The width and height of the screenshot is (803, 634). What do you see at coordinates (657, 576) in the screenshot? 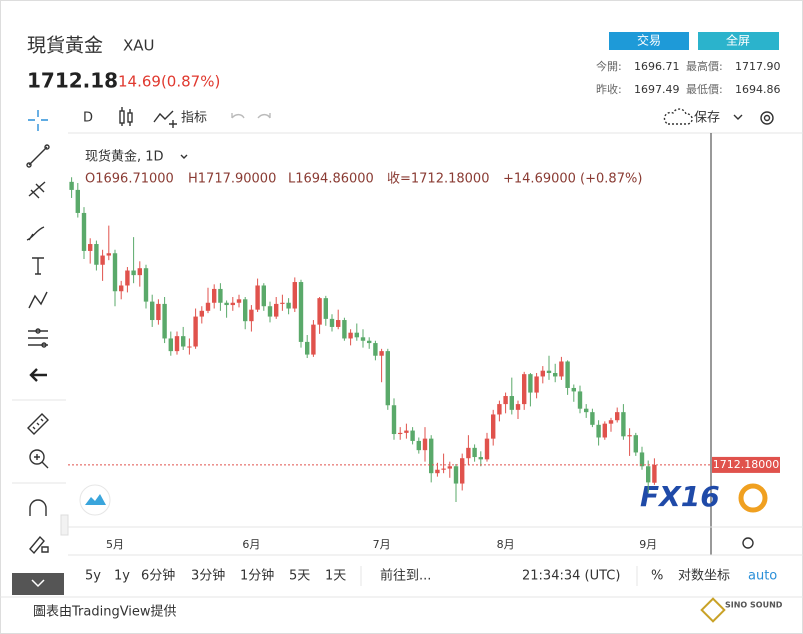
I see `percent-toggle: %` at bounding box center [657, 576].